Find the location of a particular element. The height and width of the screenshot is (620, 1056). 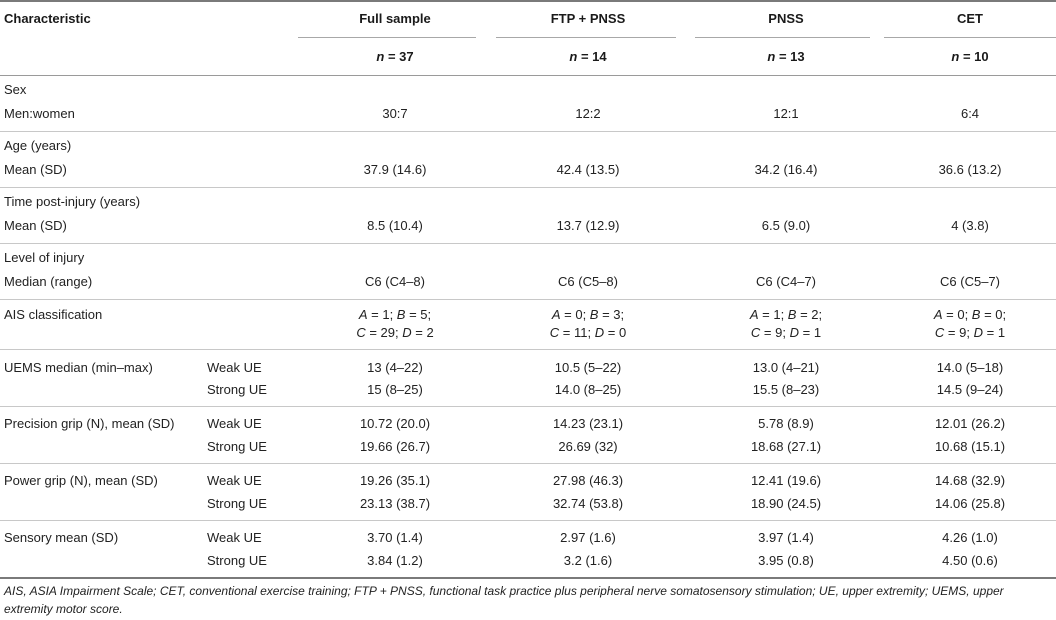

cell-sensory-weak-pnss: 3.97 (1.4) is located at coordinates (786, 537).